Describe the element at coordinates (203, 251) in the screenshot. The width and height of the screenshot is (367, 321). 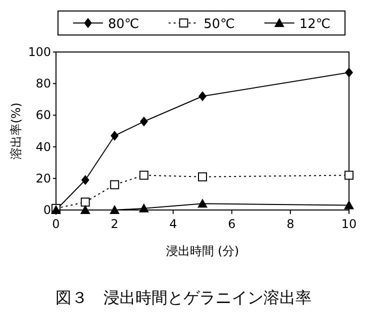
I see `x-axis-title: 浸出時間 (分)` at that location.